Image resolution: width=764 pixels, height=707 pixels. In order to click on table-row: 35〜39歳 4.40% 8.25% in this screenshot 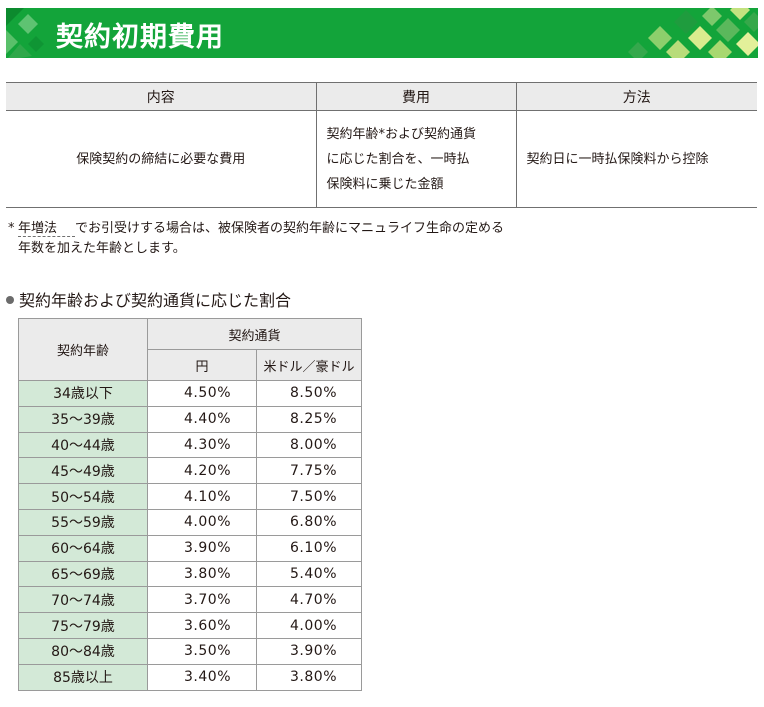, I will do `click(190, 419)`.